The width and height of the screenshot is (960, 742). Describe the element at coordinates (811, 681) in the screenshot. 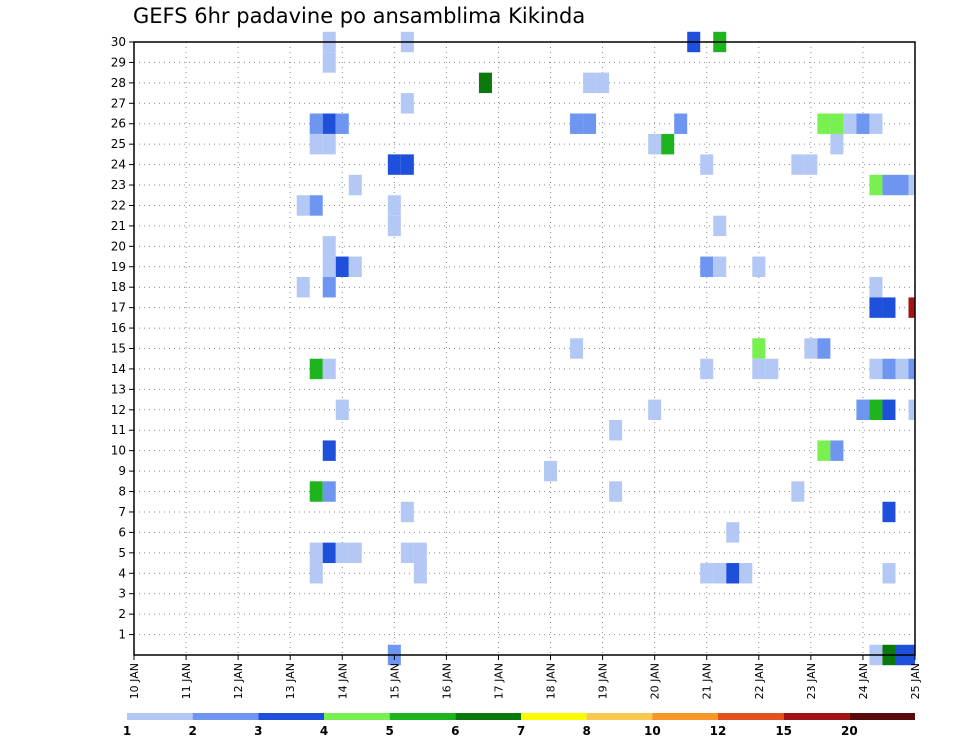

I see `x-tick-label: 23 JAN` at that location.